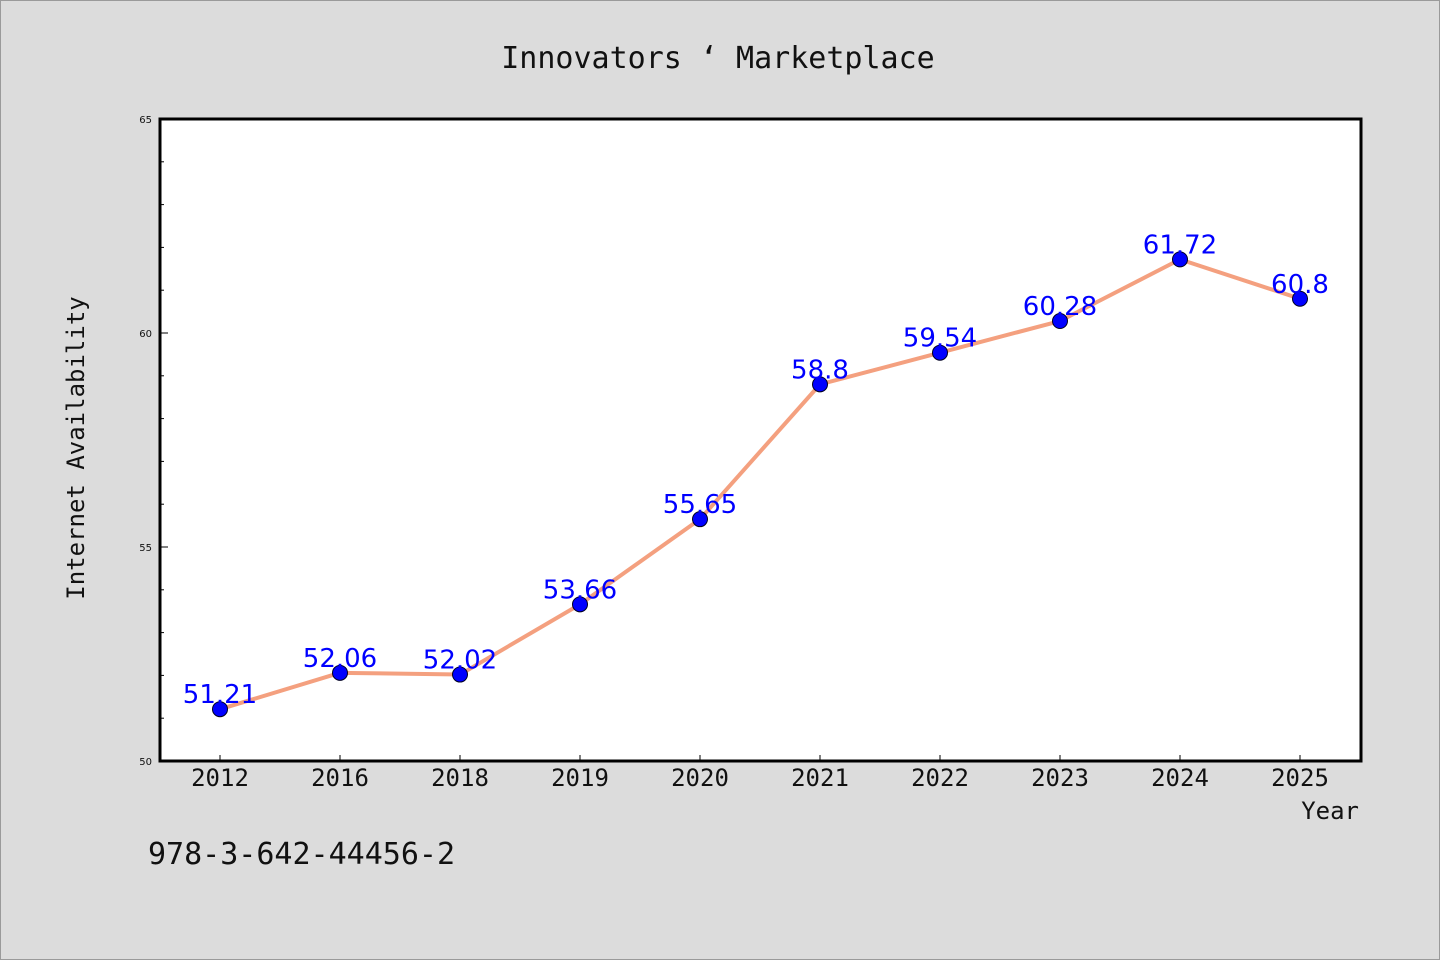 The width and height of the screenshot is (1440, 960). What do you see at coordinates (1300, 778) in the screenshot?
I see `x-tick-label: 2025` at bounding box center [1300, 778].